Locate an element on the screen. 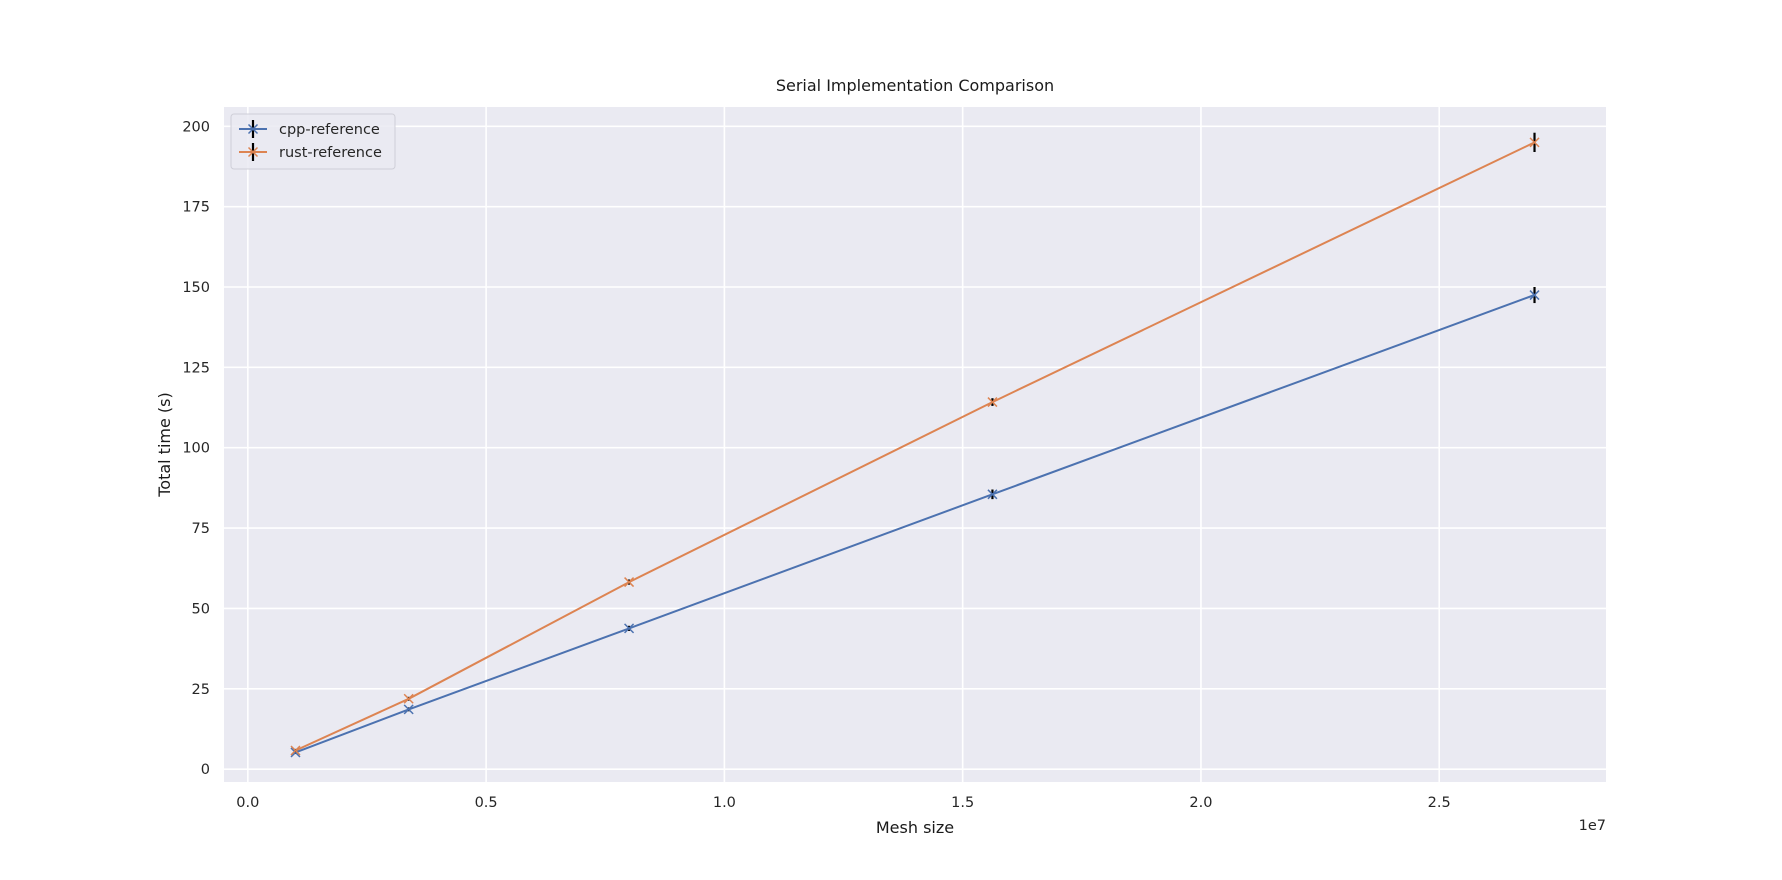  x-tick-label: 0.0 is located at coordinates (247, 803).